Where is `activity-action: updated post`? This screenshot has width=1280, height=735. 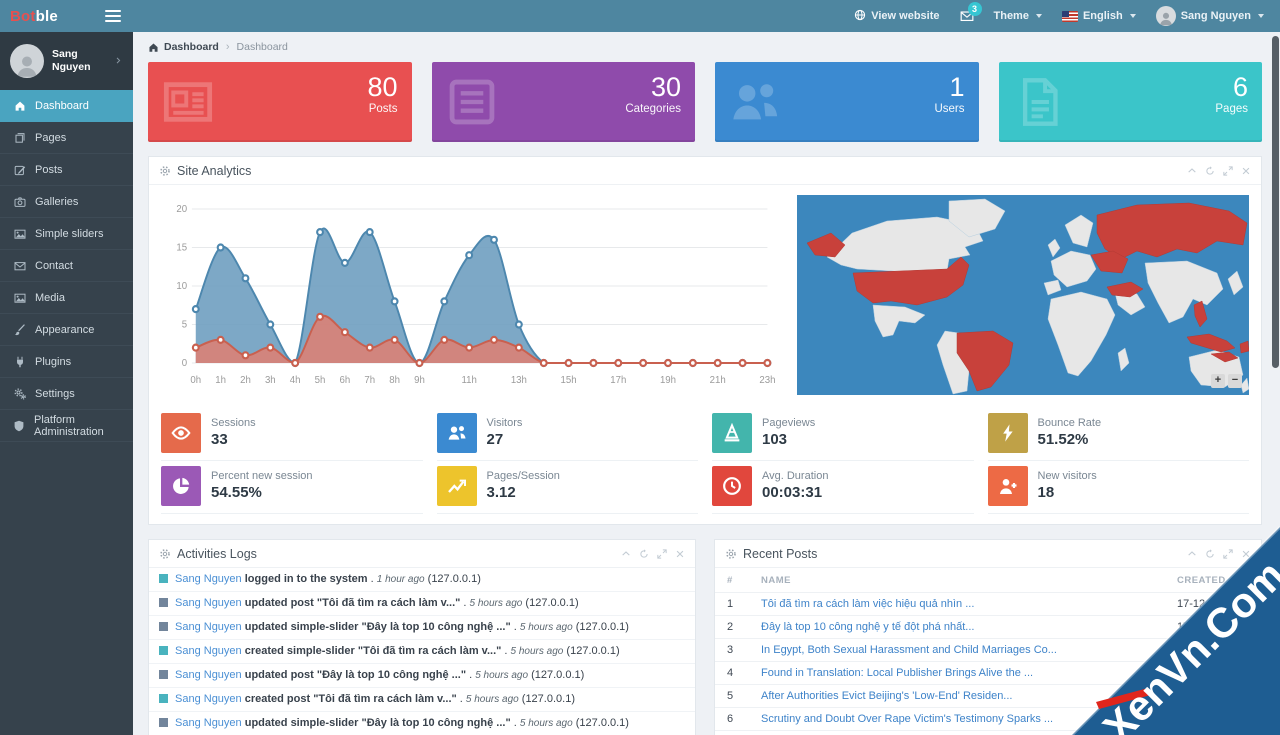
activity-action: updated post is located at coordinates (279, 603).